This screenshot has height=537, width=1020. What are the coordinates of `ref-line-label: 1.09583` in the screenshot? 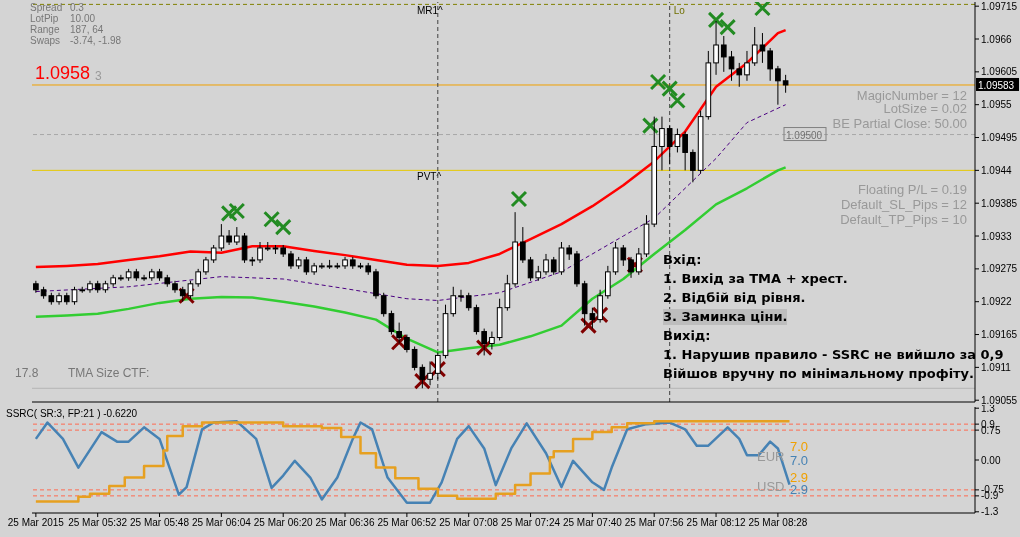 It's located at (996, 85).